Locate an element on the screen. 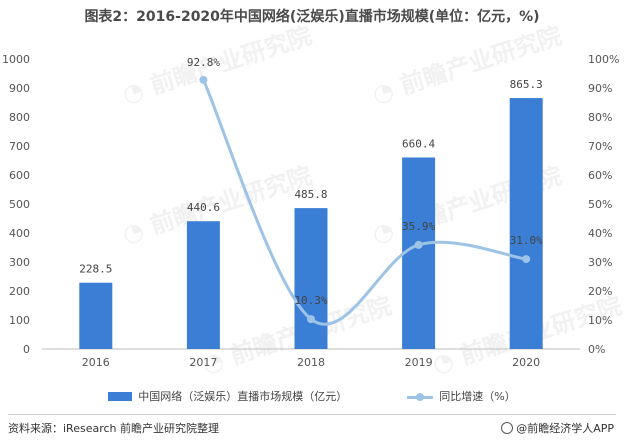 The image size is (624, 447). growth-value-label: 92.8% is located at coordinates (203, 62).